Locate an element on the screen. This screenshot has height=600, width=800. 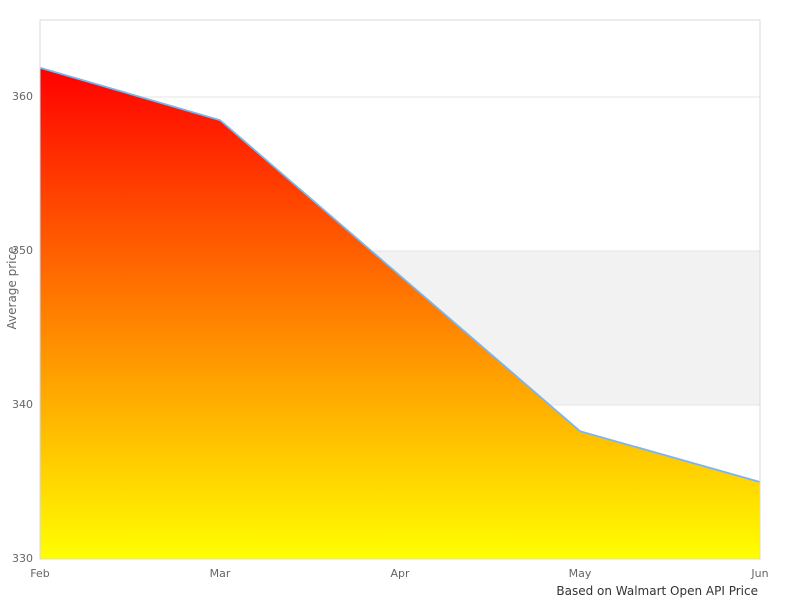
x-tick-label-feb: Feb is located at coordinates (40, 573).